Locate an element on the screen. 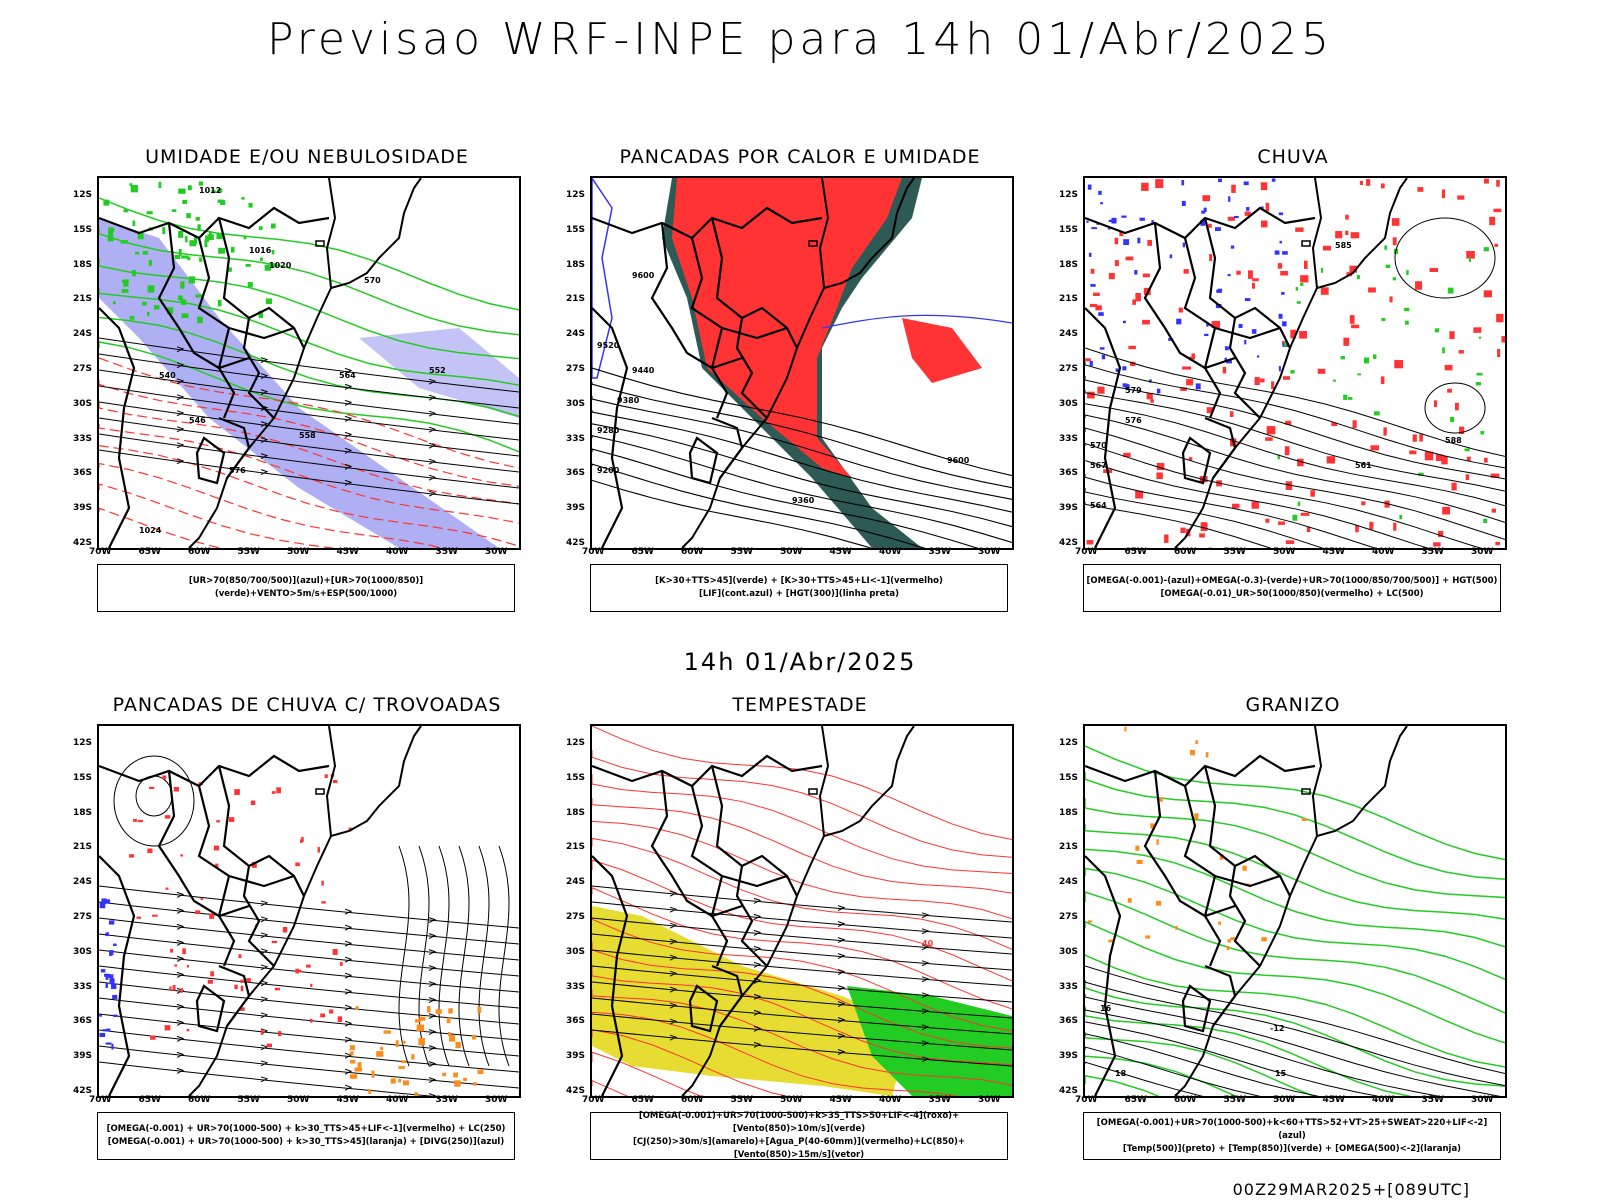 The width and height of the screenshot is (1600, 1200). contour-label: 9440 is located at coordinates (643, 370).